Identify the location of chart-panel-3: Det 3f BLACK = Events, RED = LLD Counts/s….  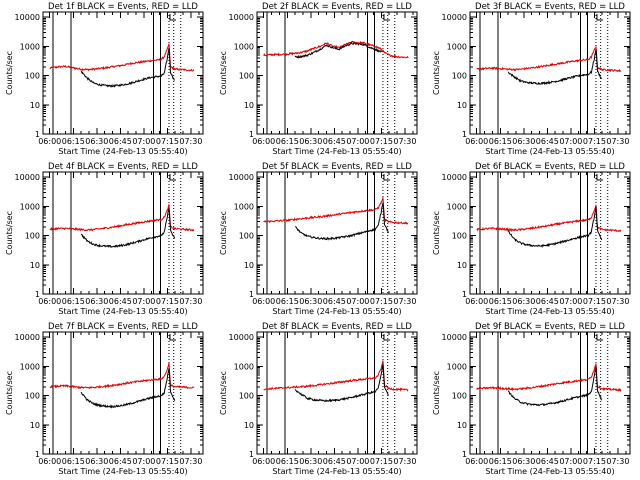
(531, 79).